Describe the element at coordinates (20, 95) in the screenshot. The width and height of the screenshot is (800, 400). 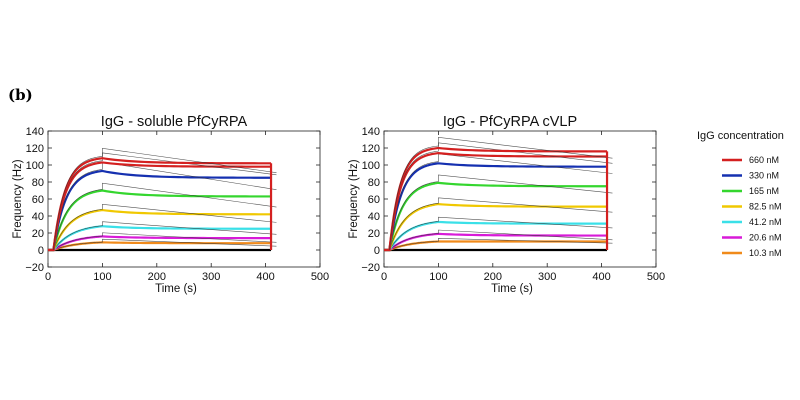
I see `panel-label: (b)` at that location.